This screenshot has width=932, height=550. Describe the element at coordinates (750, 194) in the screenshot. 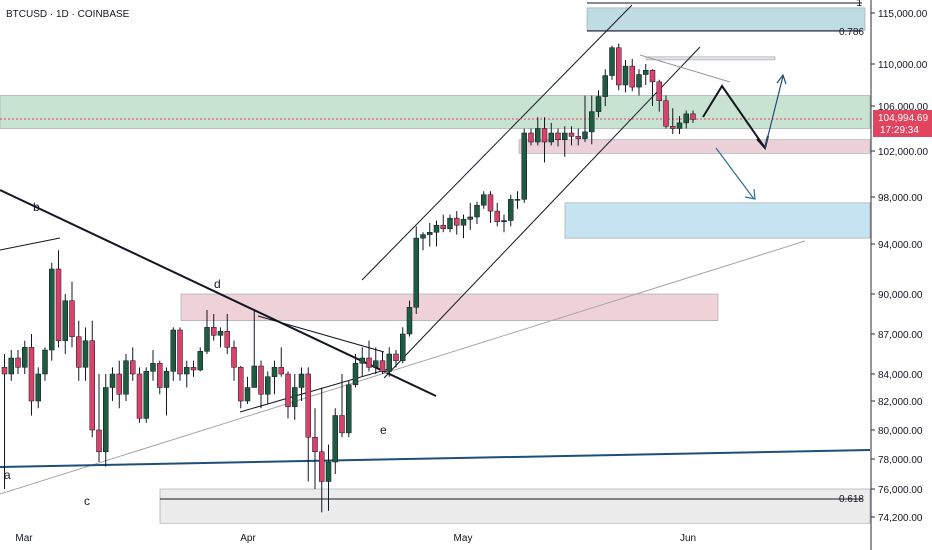

I see `alt-down-arrow-head` at that location.